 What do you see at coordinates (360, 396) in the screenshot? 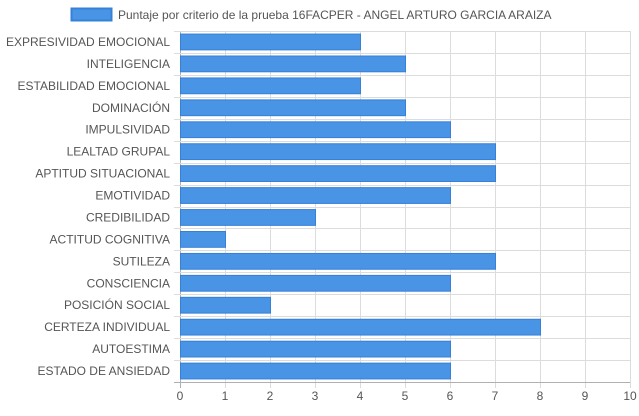
I see `x-tick-label: 4` at bounding box center [360, 396].